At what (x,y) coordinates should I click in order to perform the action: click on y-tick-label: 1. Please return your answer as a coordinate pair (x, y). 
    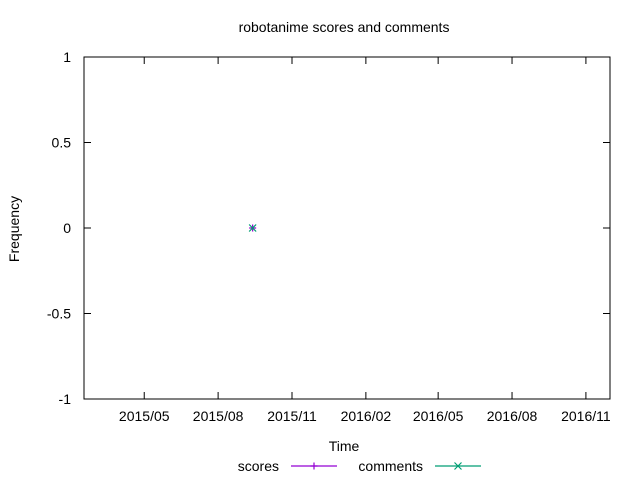
    Looking at the image, I should click on (67, 57).